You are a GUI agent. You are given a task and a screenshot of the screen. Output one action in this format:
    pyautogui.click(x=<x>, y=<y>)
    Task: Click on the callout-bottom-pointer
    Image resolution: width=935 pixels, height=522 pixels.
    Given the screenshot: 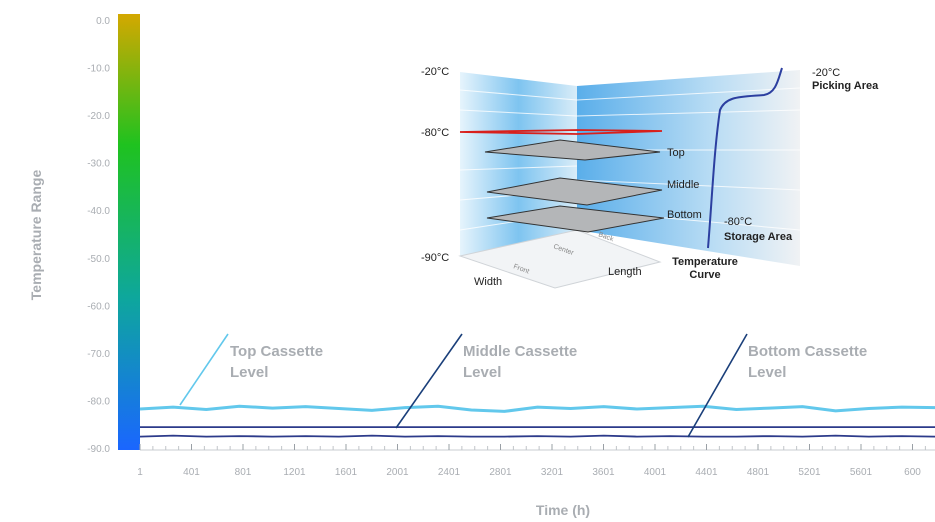 What is the action you would take?
    pyautogui.click(x=717, y=385)
    